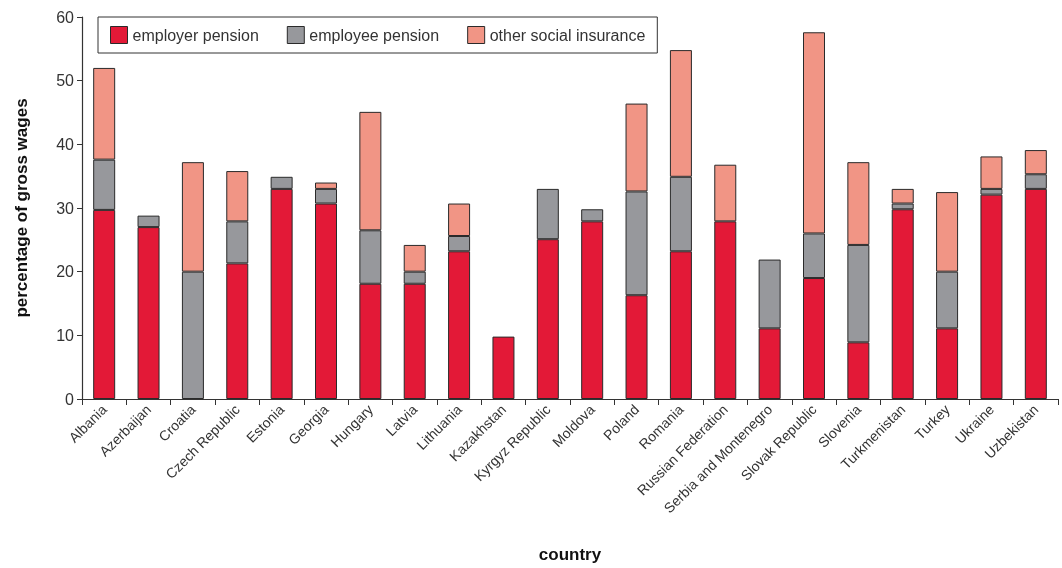 The image size is (1062, 568). I want to click on legend-label: employee pension, so click(374, 35).